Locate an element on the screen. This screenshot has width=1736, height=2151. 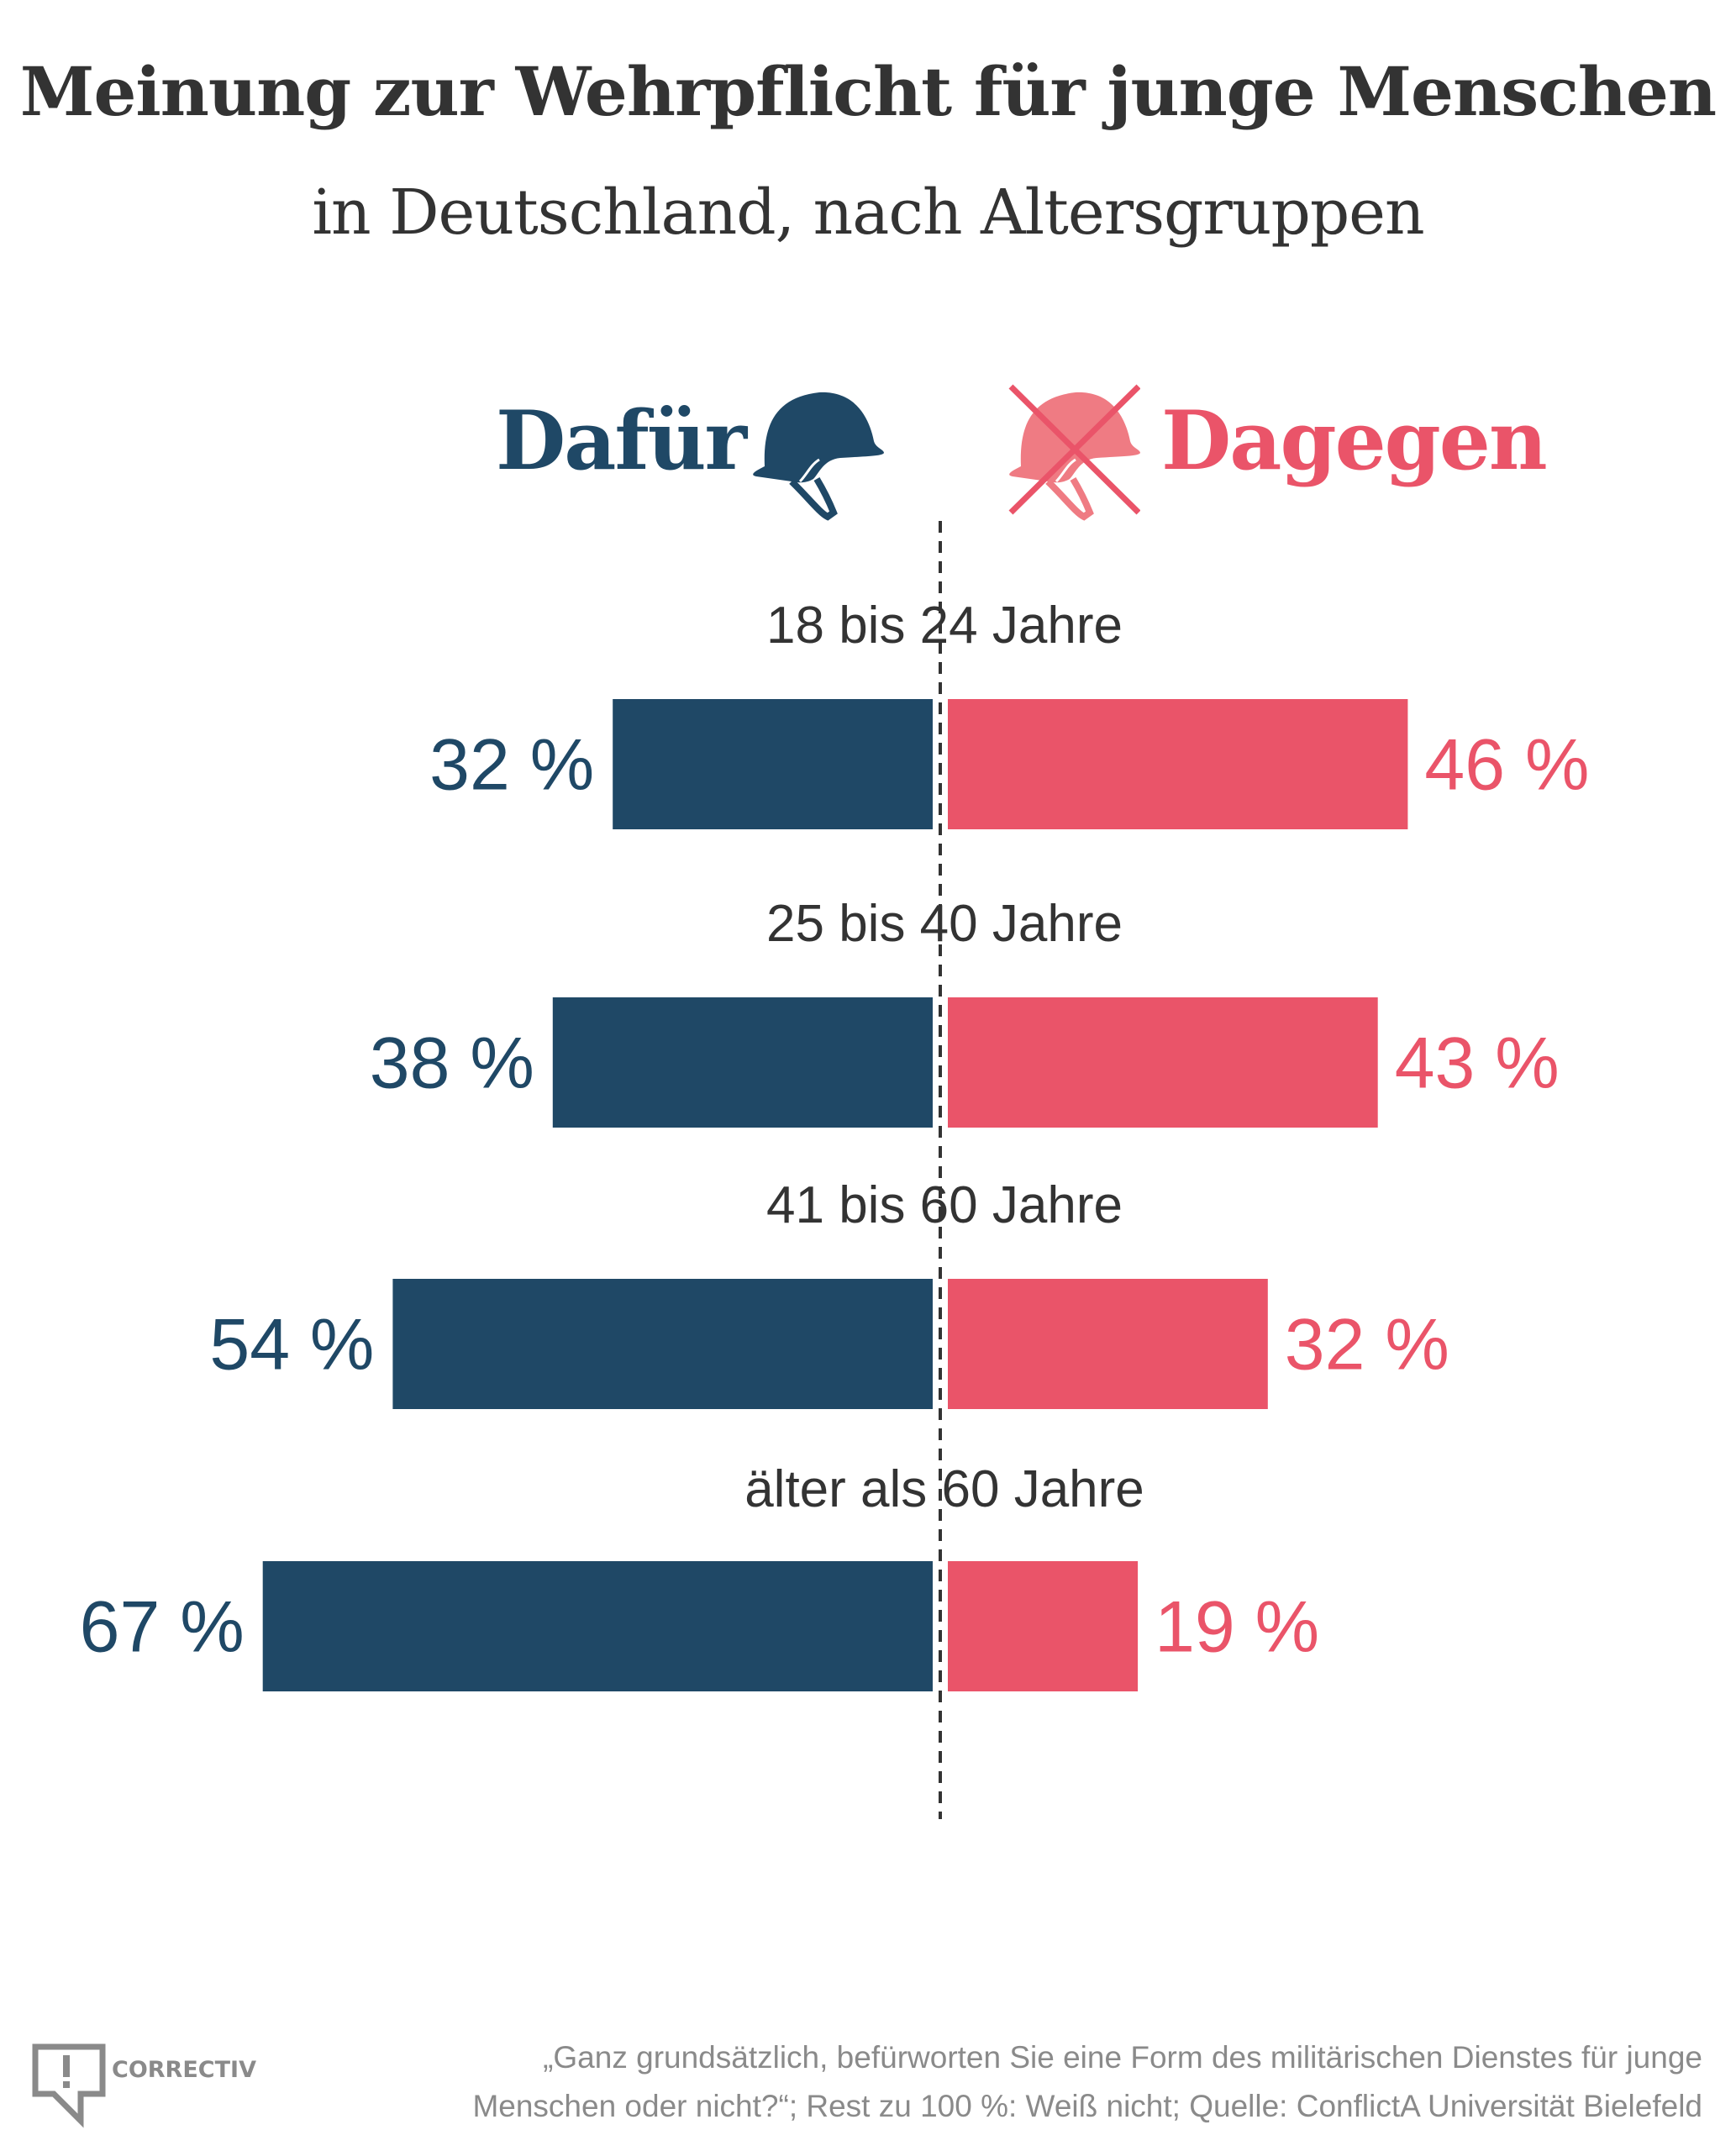
correctiv-logo-text: CORRECTIV is located at coordinates (184, 2070).